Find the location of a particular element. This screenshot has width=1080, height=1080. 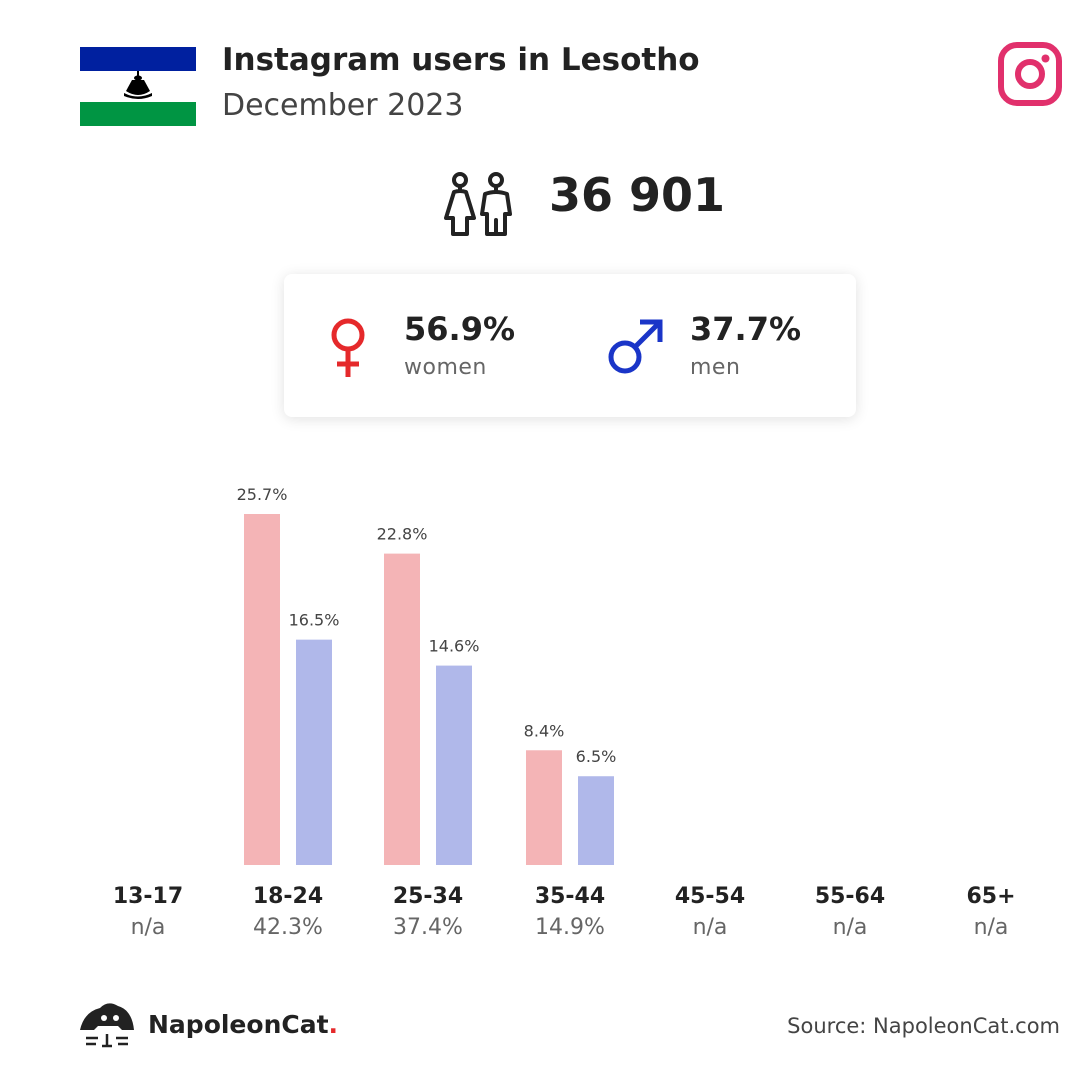

age-group-25-34: 25-34 37.4% is located at coordinates (428, 912).